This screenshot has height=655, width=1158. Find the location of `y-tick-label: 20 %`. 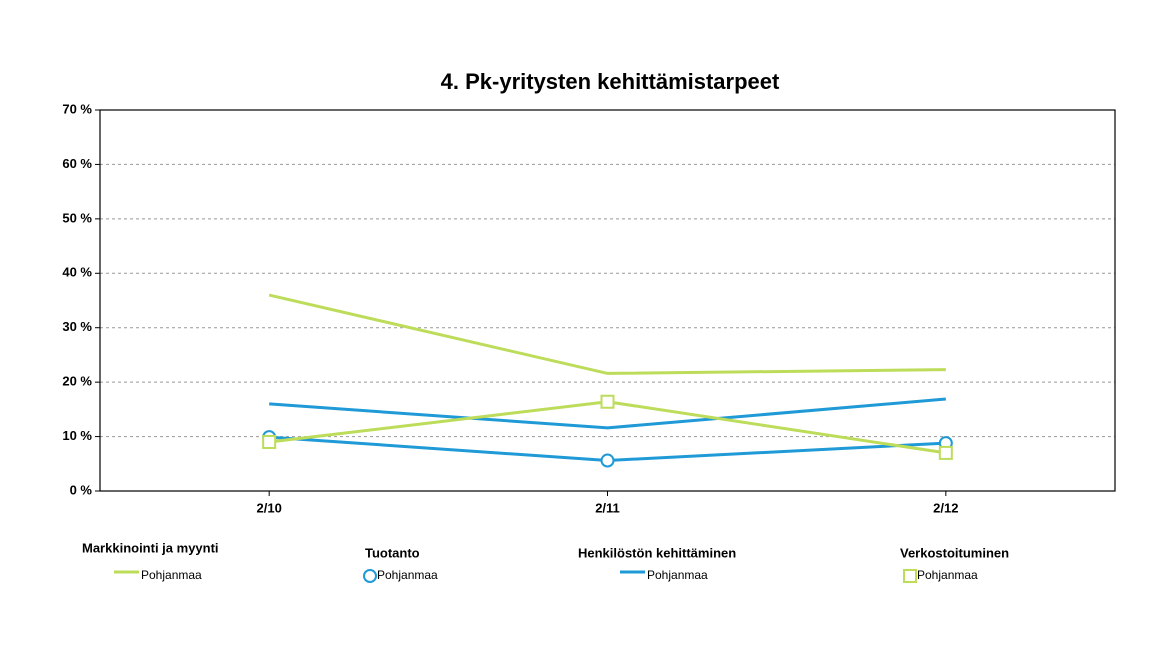

y-tick-label: 20 % is located at coordinates (77, 381).